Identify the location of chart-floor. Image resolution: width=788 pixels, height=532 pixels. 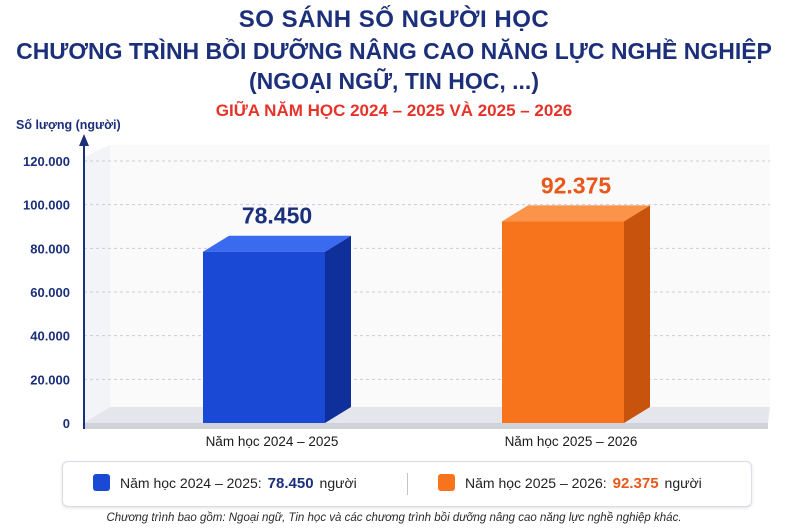
(427, 415).